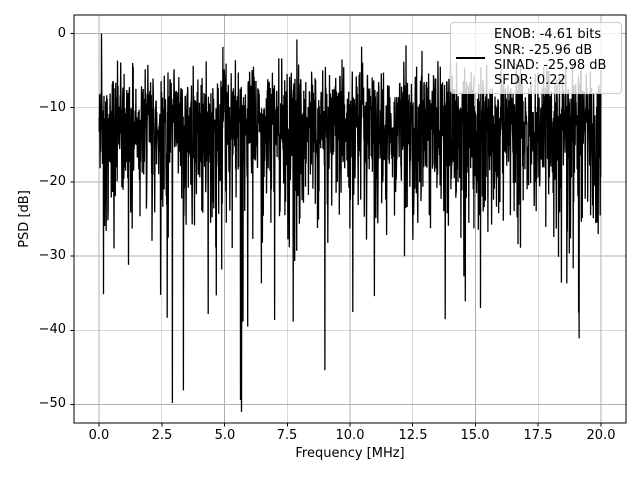 The image size is (640, 480). I want to click on x-tick-label: 2.5, so click(162, 435).